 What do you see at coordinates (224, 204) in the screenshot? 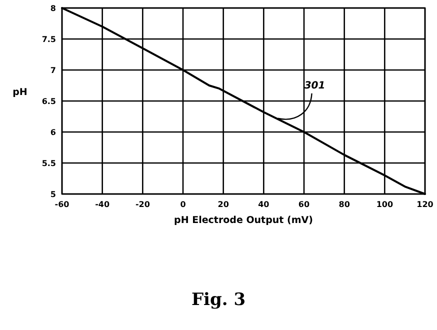
I see `x-tick-label: 20` at bounding box center [224, 204].